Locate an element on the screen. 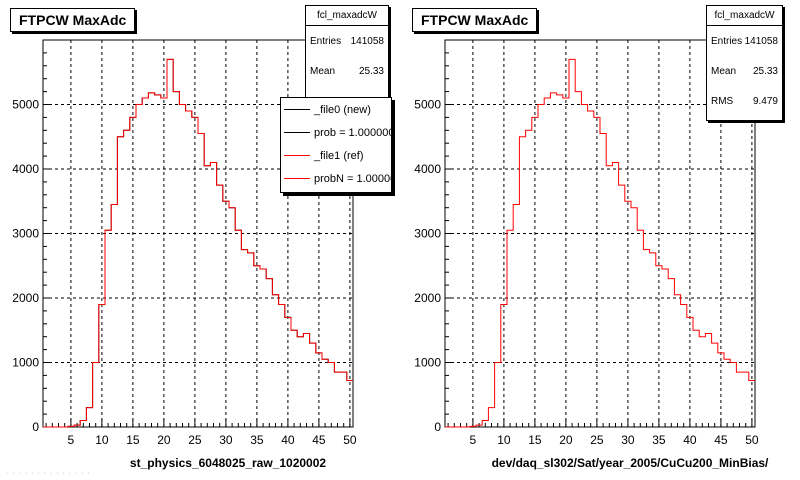 This screenshot has width=800, height=480. right-y-tick-label: 2000 is located at coordinates (427, 298).